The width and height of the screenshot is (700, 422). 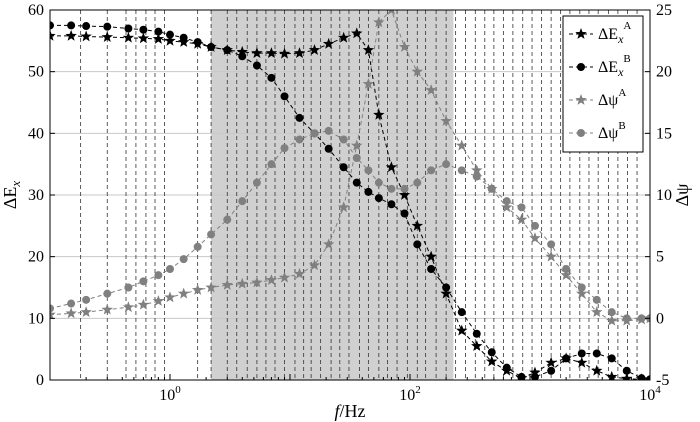 What do you see at coordinates (170, 394) in the screenshot?
I see `x-tick-label: 100` at bounding box center [170, 394].